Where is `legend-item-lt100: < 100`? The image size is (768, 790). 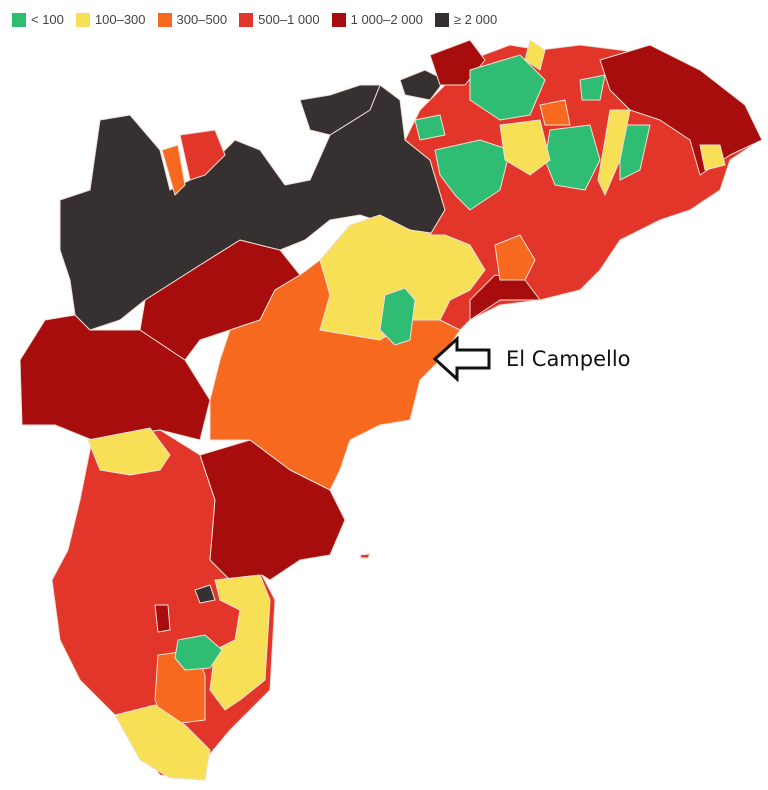
legend-item-lt100: < 100 is located at coordinates (38, 19).